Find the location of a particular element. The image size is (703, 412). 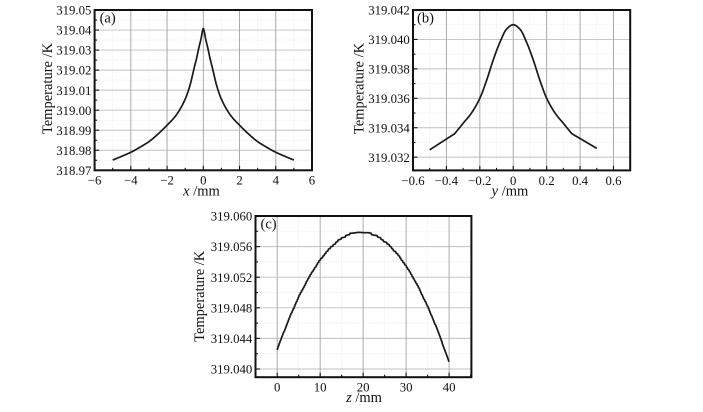

svg-text: 319.04 is located at coordinates (74, 31).